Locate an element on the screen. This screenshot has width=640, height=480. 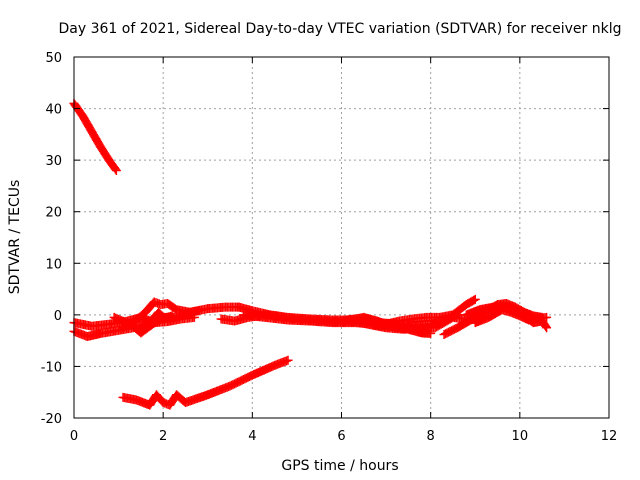
x-tick-label-2: 2 is located at coordinates (163, 436).